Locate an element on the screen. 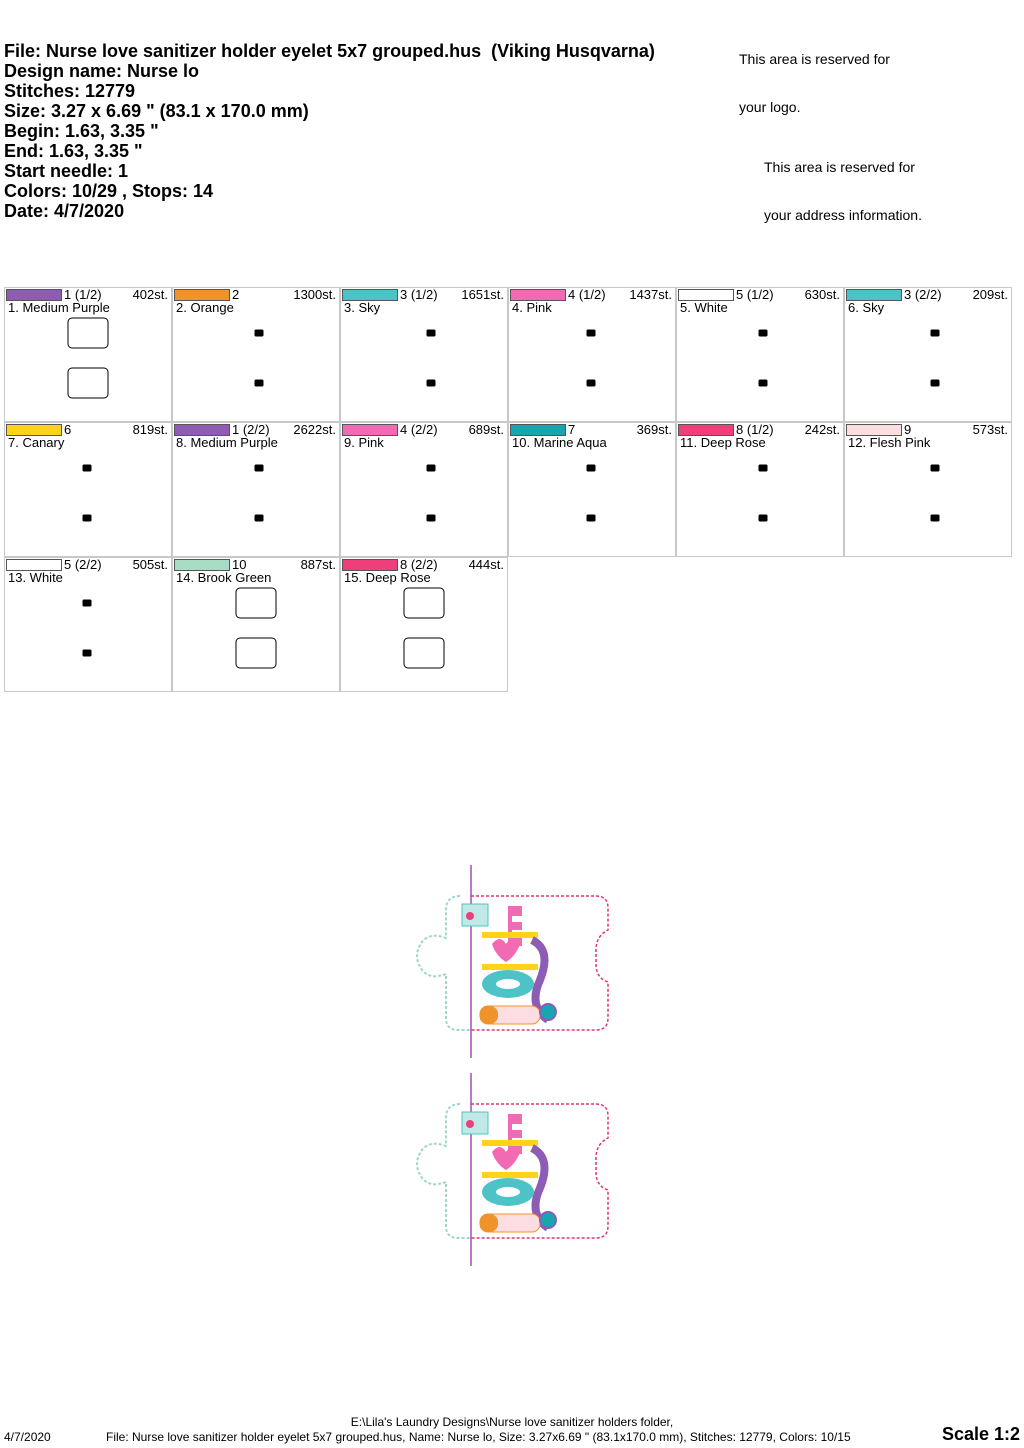 The image size is (1024, 1448). stitch-count: 505st. is located at coordinates (150, 564).